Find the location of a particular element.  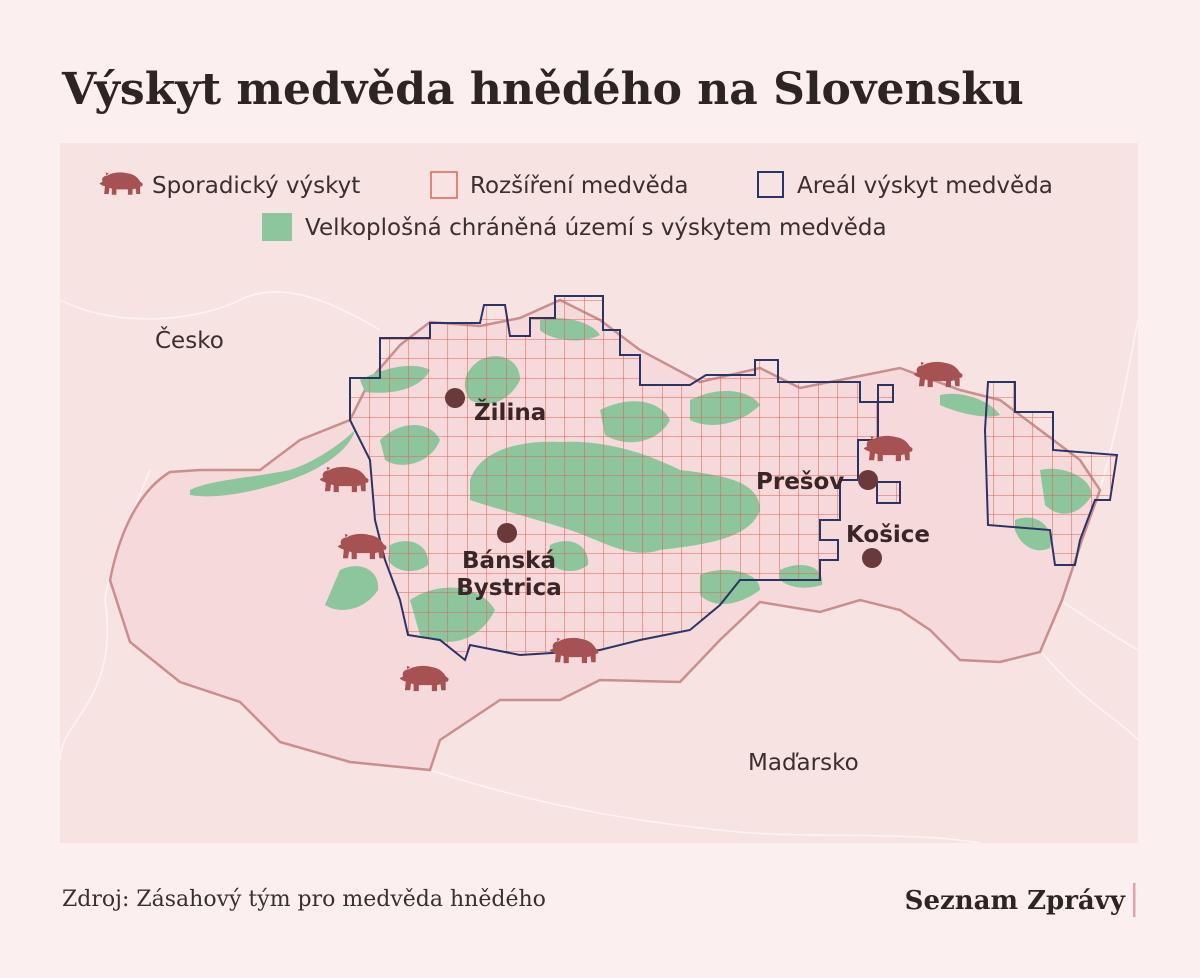

city-label: Prešov is located at coordinates (800, 482).